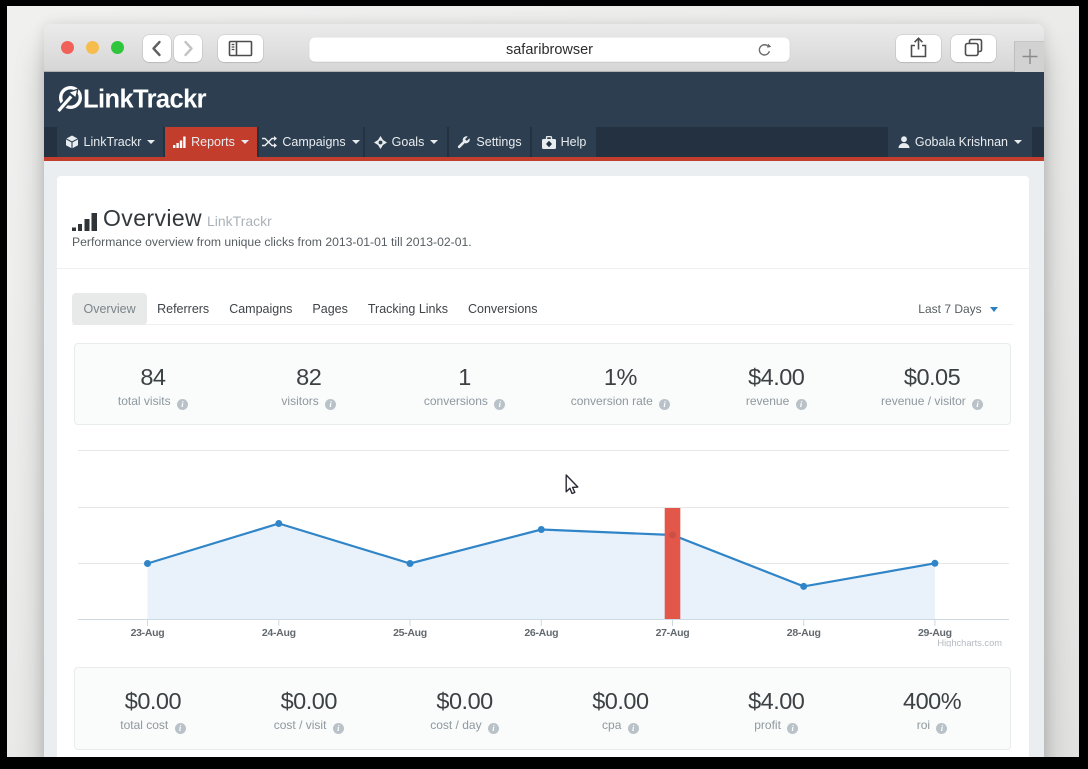  What do you see at coordinates (410, 633) in the screenshot?
I see `svg-text: 25-Aug` at bounding box center [410, 633].